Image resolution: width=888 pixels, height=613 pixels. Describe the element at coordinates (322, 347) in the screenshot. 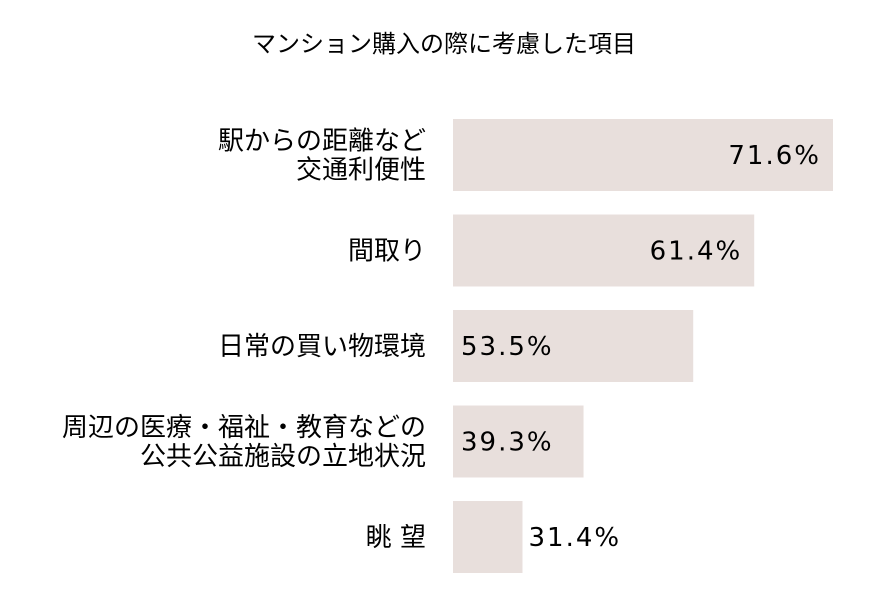

I see `category-label: 日常の買い物環境` at that location.